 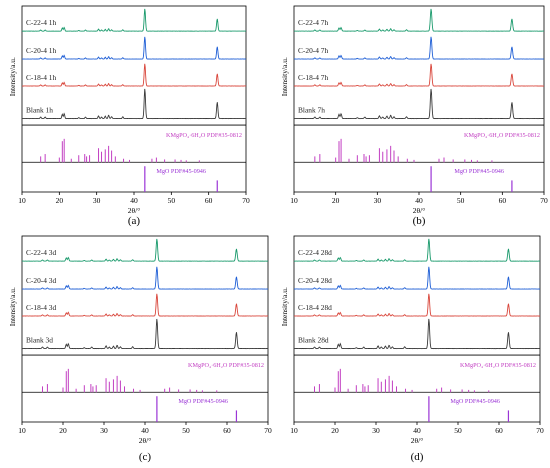 What do you see at coordinates (39, 340) in the screenshot?
I see `series-label: Blank 3d` at bounding box center [39, 340].